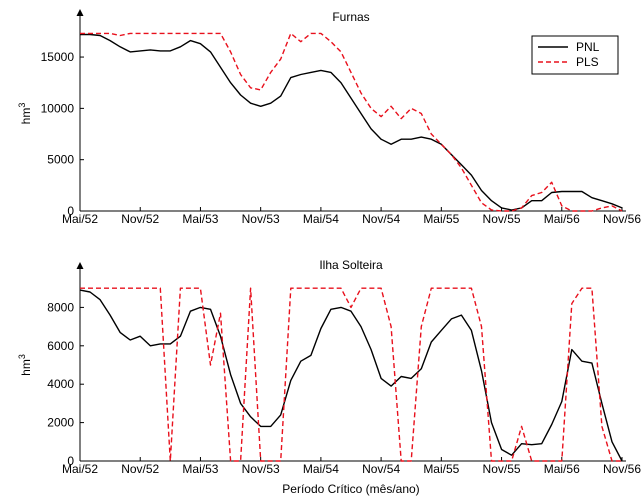  I want to click on x-axis-label: Período Crítico (mês/ano), so click(350, 489).